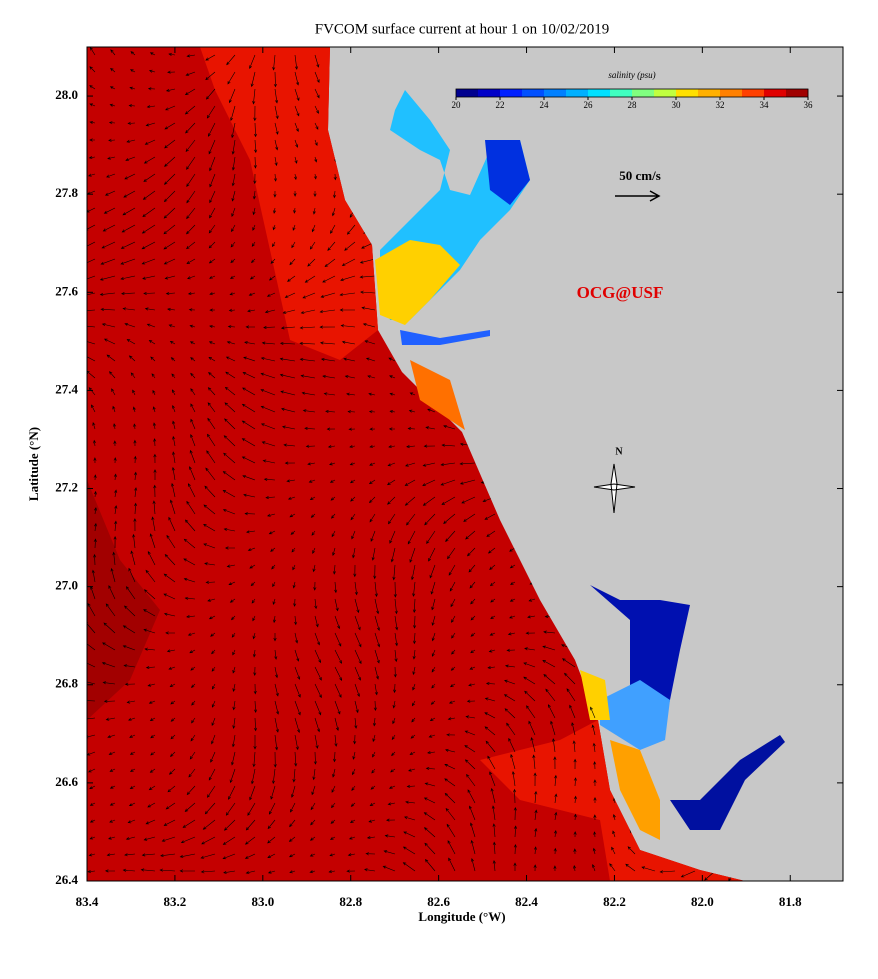  I want to click on colorbar-tick-label: 30, so click(677, 105).